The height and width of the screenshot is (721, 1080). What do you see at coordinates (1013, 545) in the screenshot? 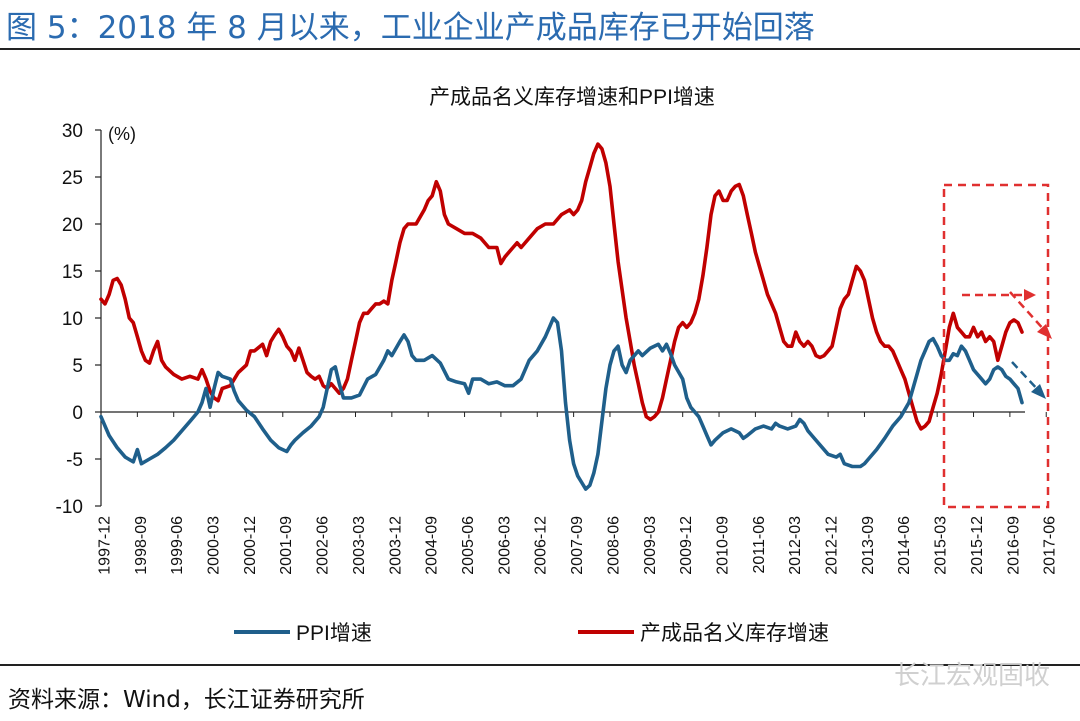
I see `x-tick-label: 2016-09` at bounding box center [1013, 545].